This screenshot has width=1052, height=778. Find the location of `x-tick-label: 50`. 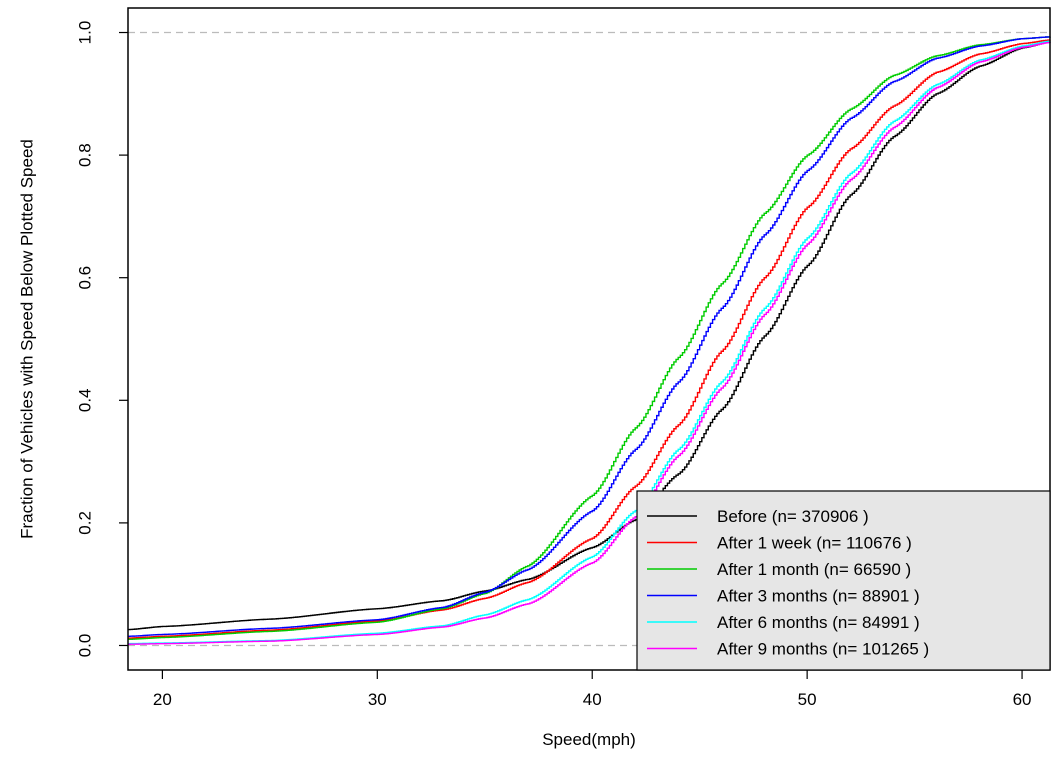

x-tick-label: 50 is located at coordinates (807, 699).